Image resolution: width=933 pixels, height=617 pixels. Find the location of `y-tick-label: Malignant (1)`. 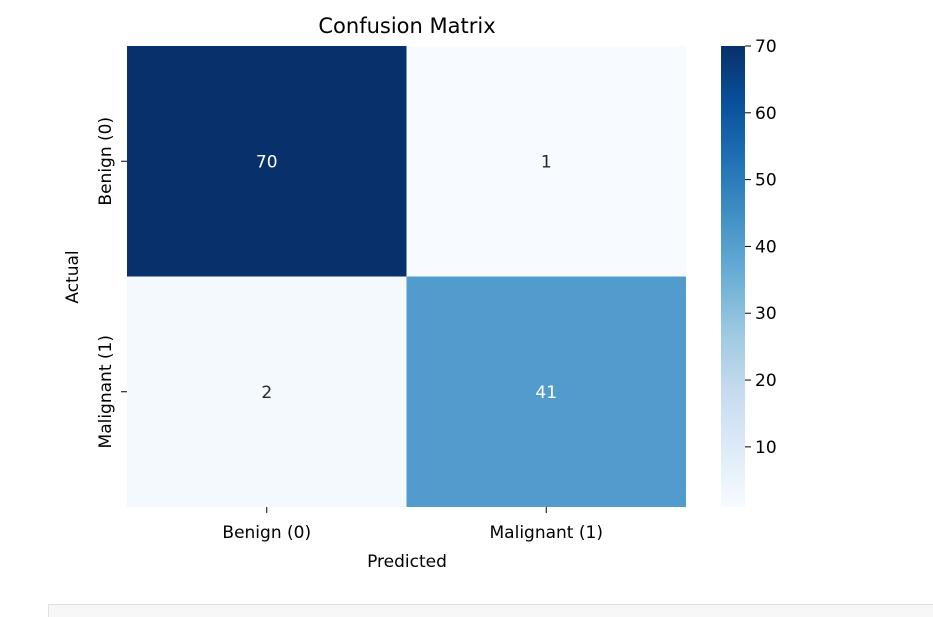

y-tick-label: Malignant (1) is located at coordinates (106, 391).